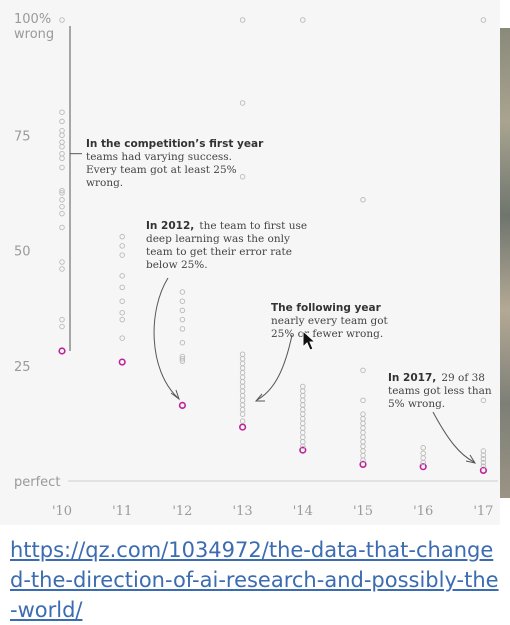  What do you see at coordinates (182, 511) in the screenshot?
I see `x-tick-label: '12` at bounding box center [182, 511].